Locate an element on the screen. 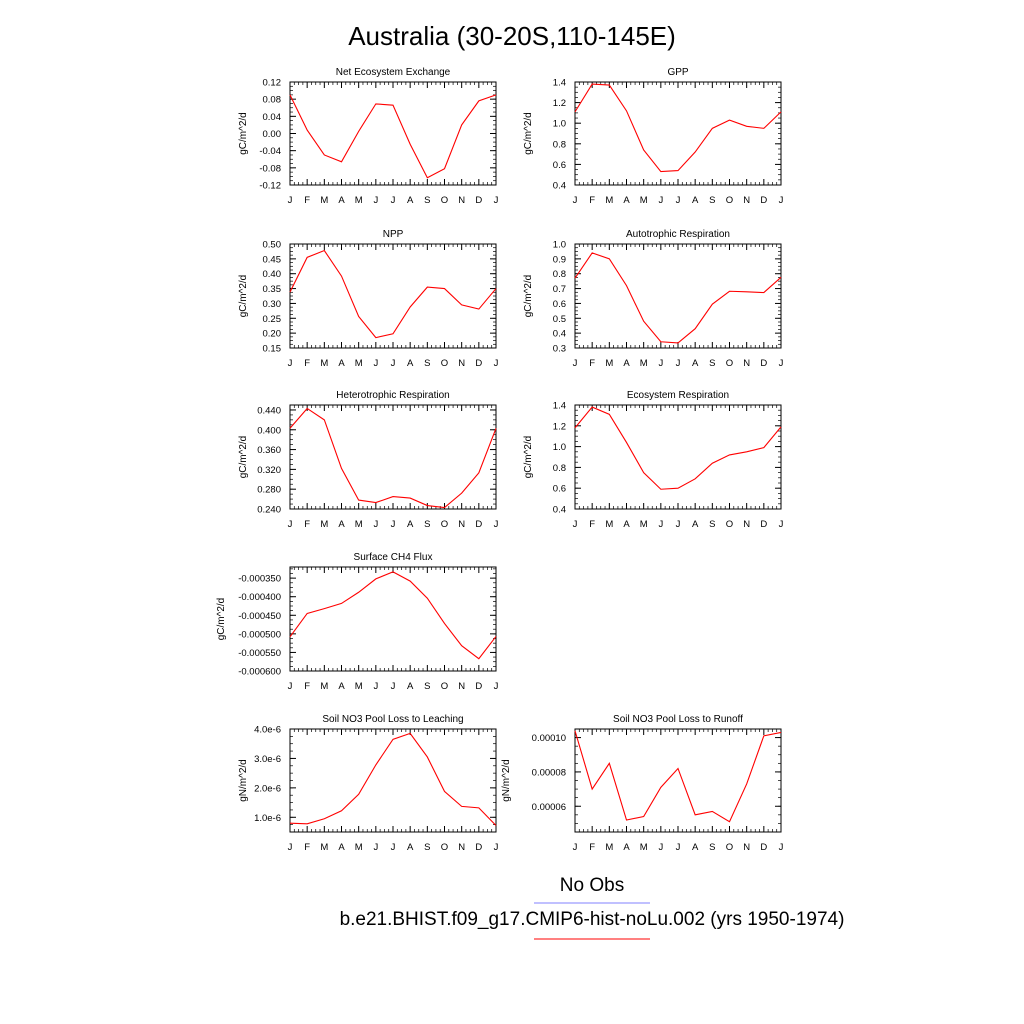  y-tick-label: 4.0e-6 is located at coordinates (267, 730).